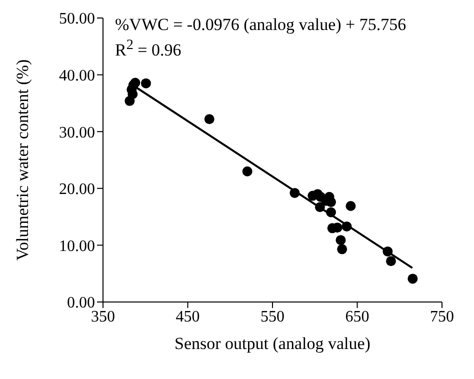  I want to click on x-axis-title: Sensor output (analog value), so click(272, 343).